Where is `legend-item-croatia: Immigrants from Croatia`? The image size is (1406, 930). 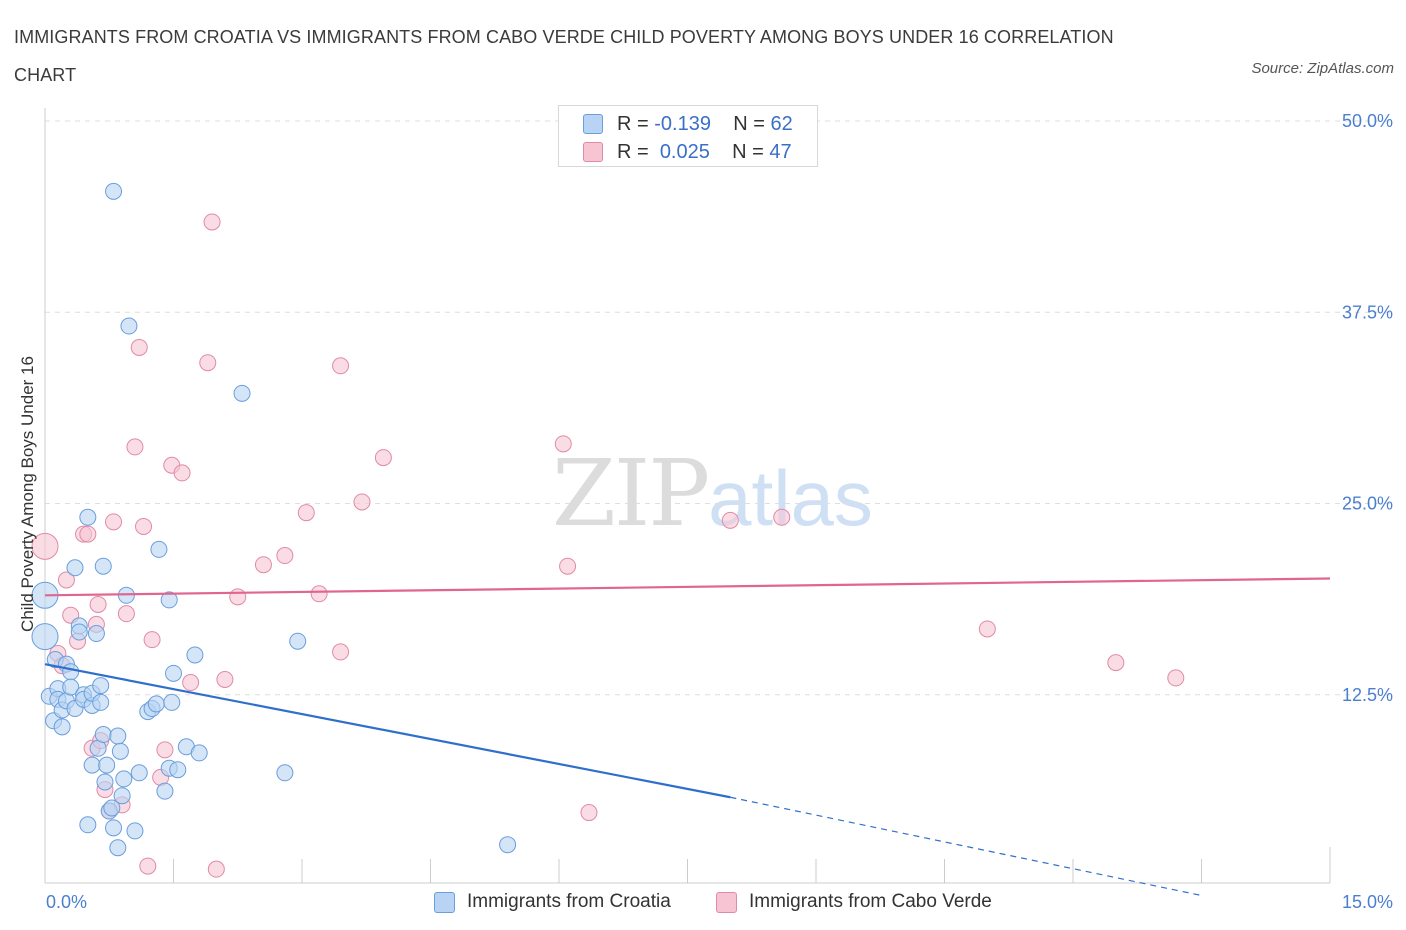
legend-item-croatia: Immigrants from Croatia is located at coordinates (552, 902).